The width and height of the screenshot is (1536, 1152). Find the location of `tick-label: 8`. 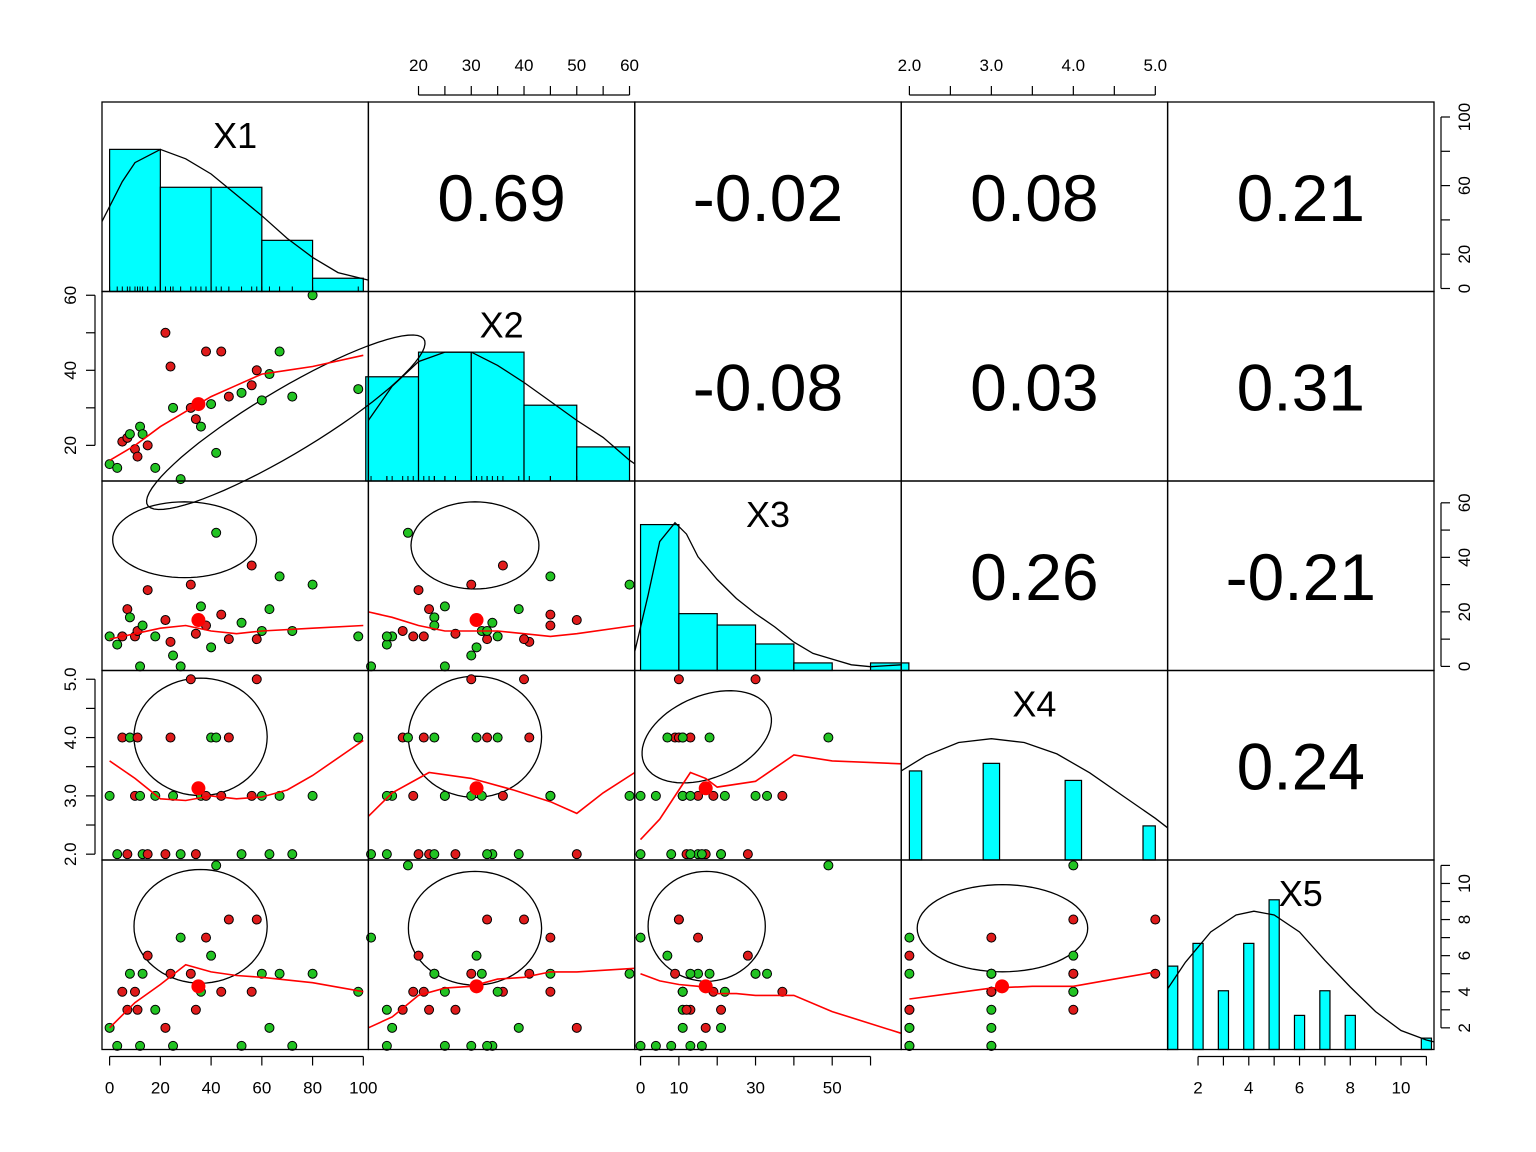

tick-label: 8 is located at coordinates (1464, 919).